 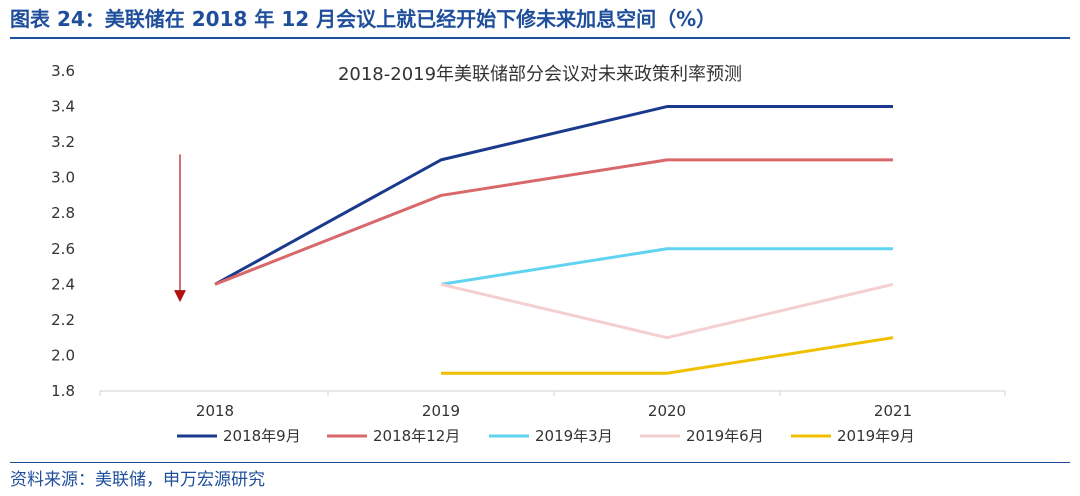 What do you see at coordinates (540, 462) in the screenshot?
I see `source-divider` at bounding box center [540, 462].